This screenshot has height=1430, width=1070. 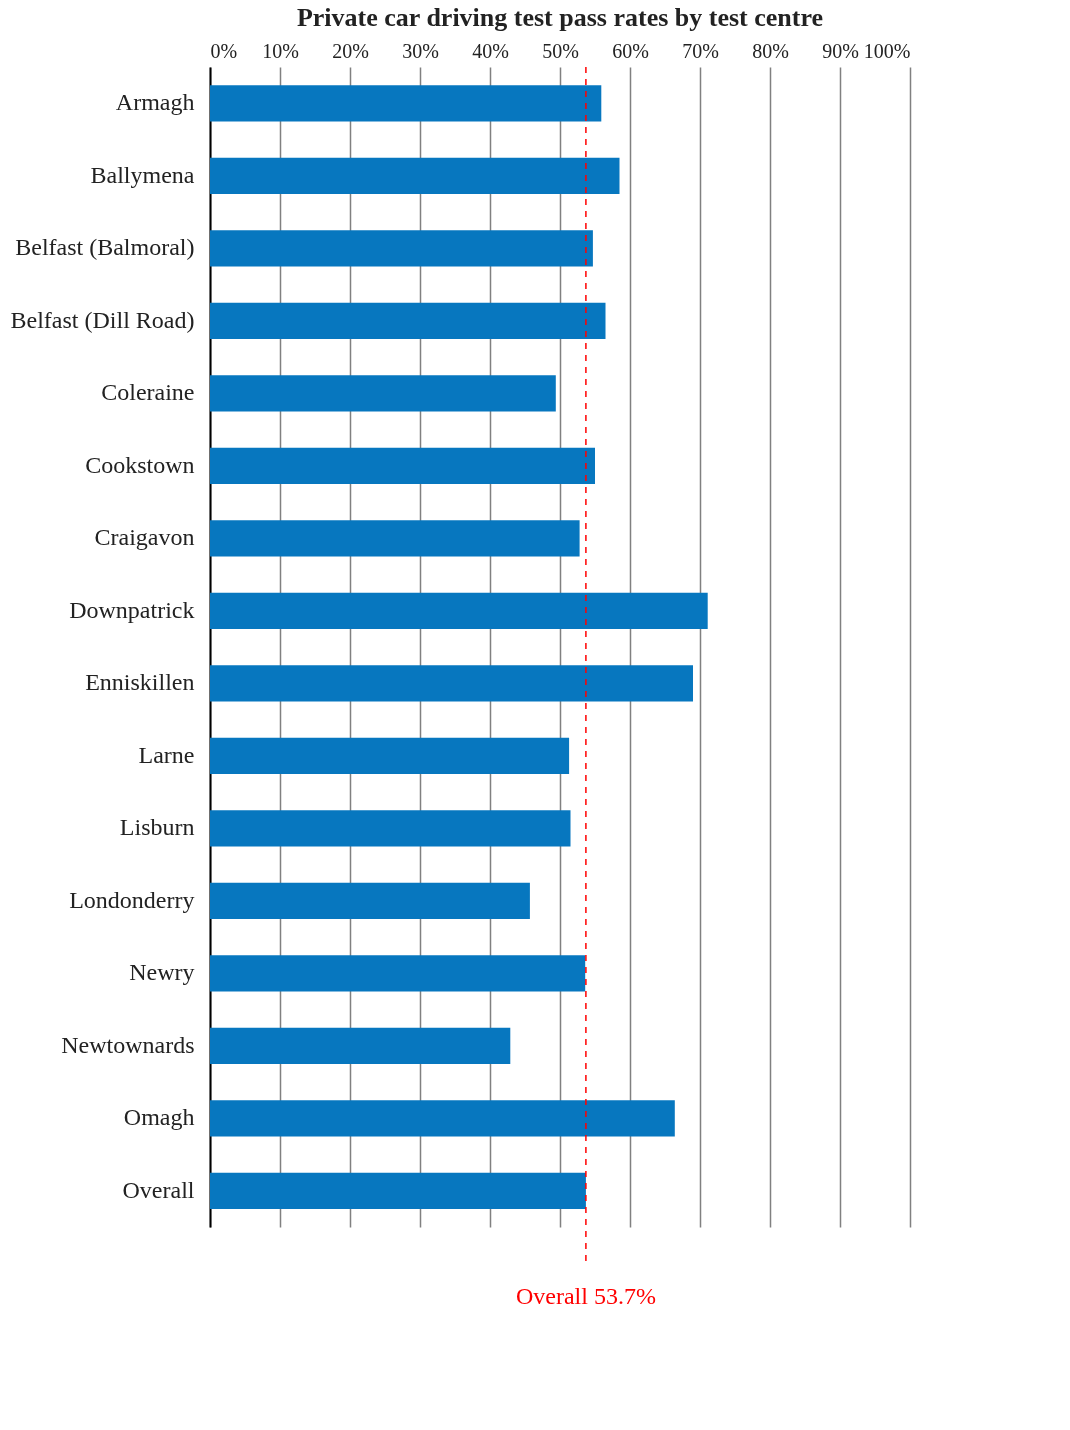 I want to click on x-tick-label: 30%, so click(x=420, y=50).